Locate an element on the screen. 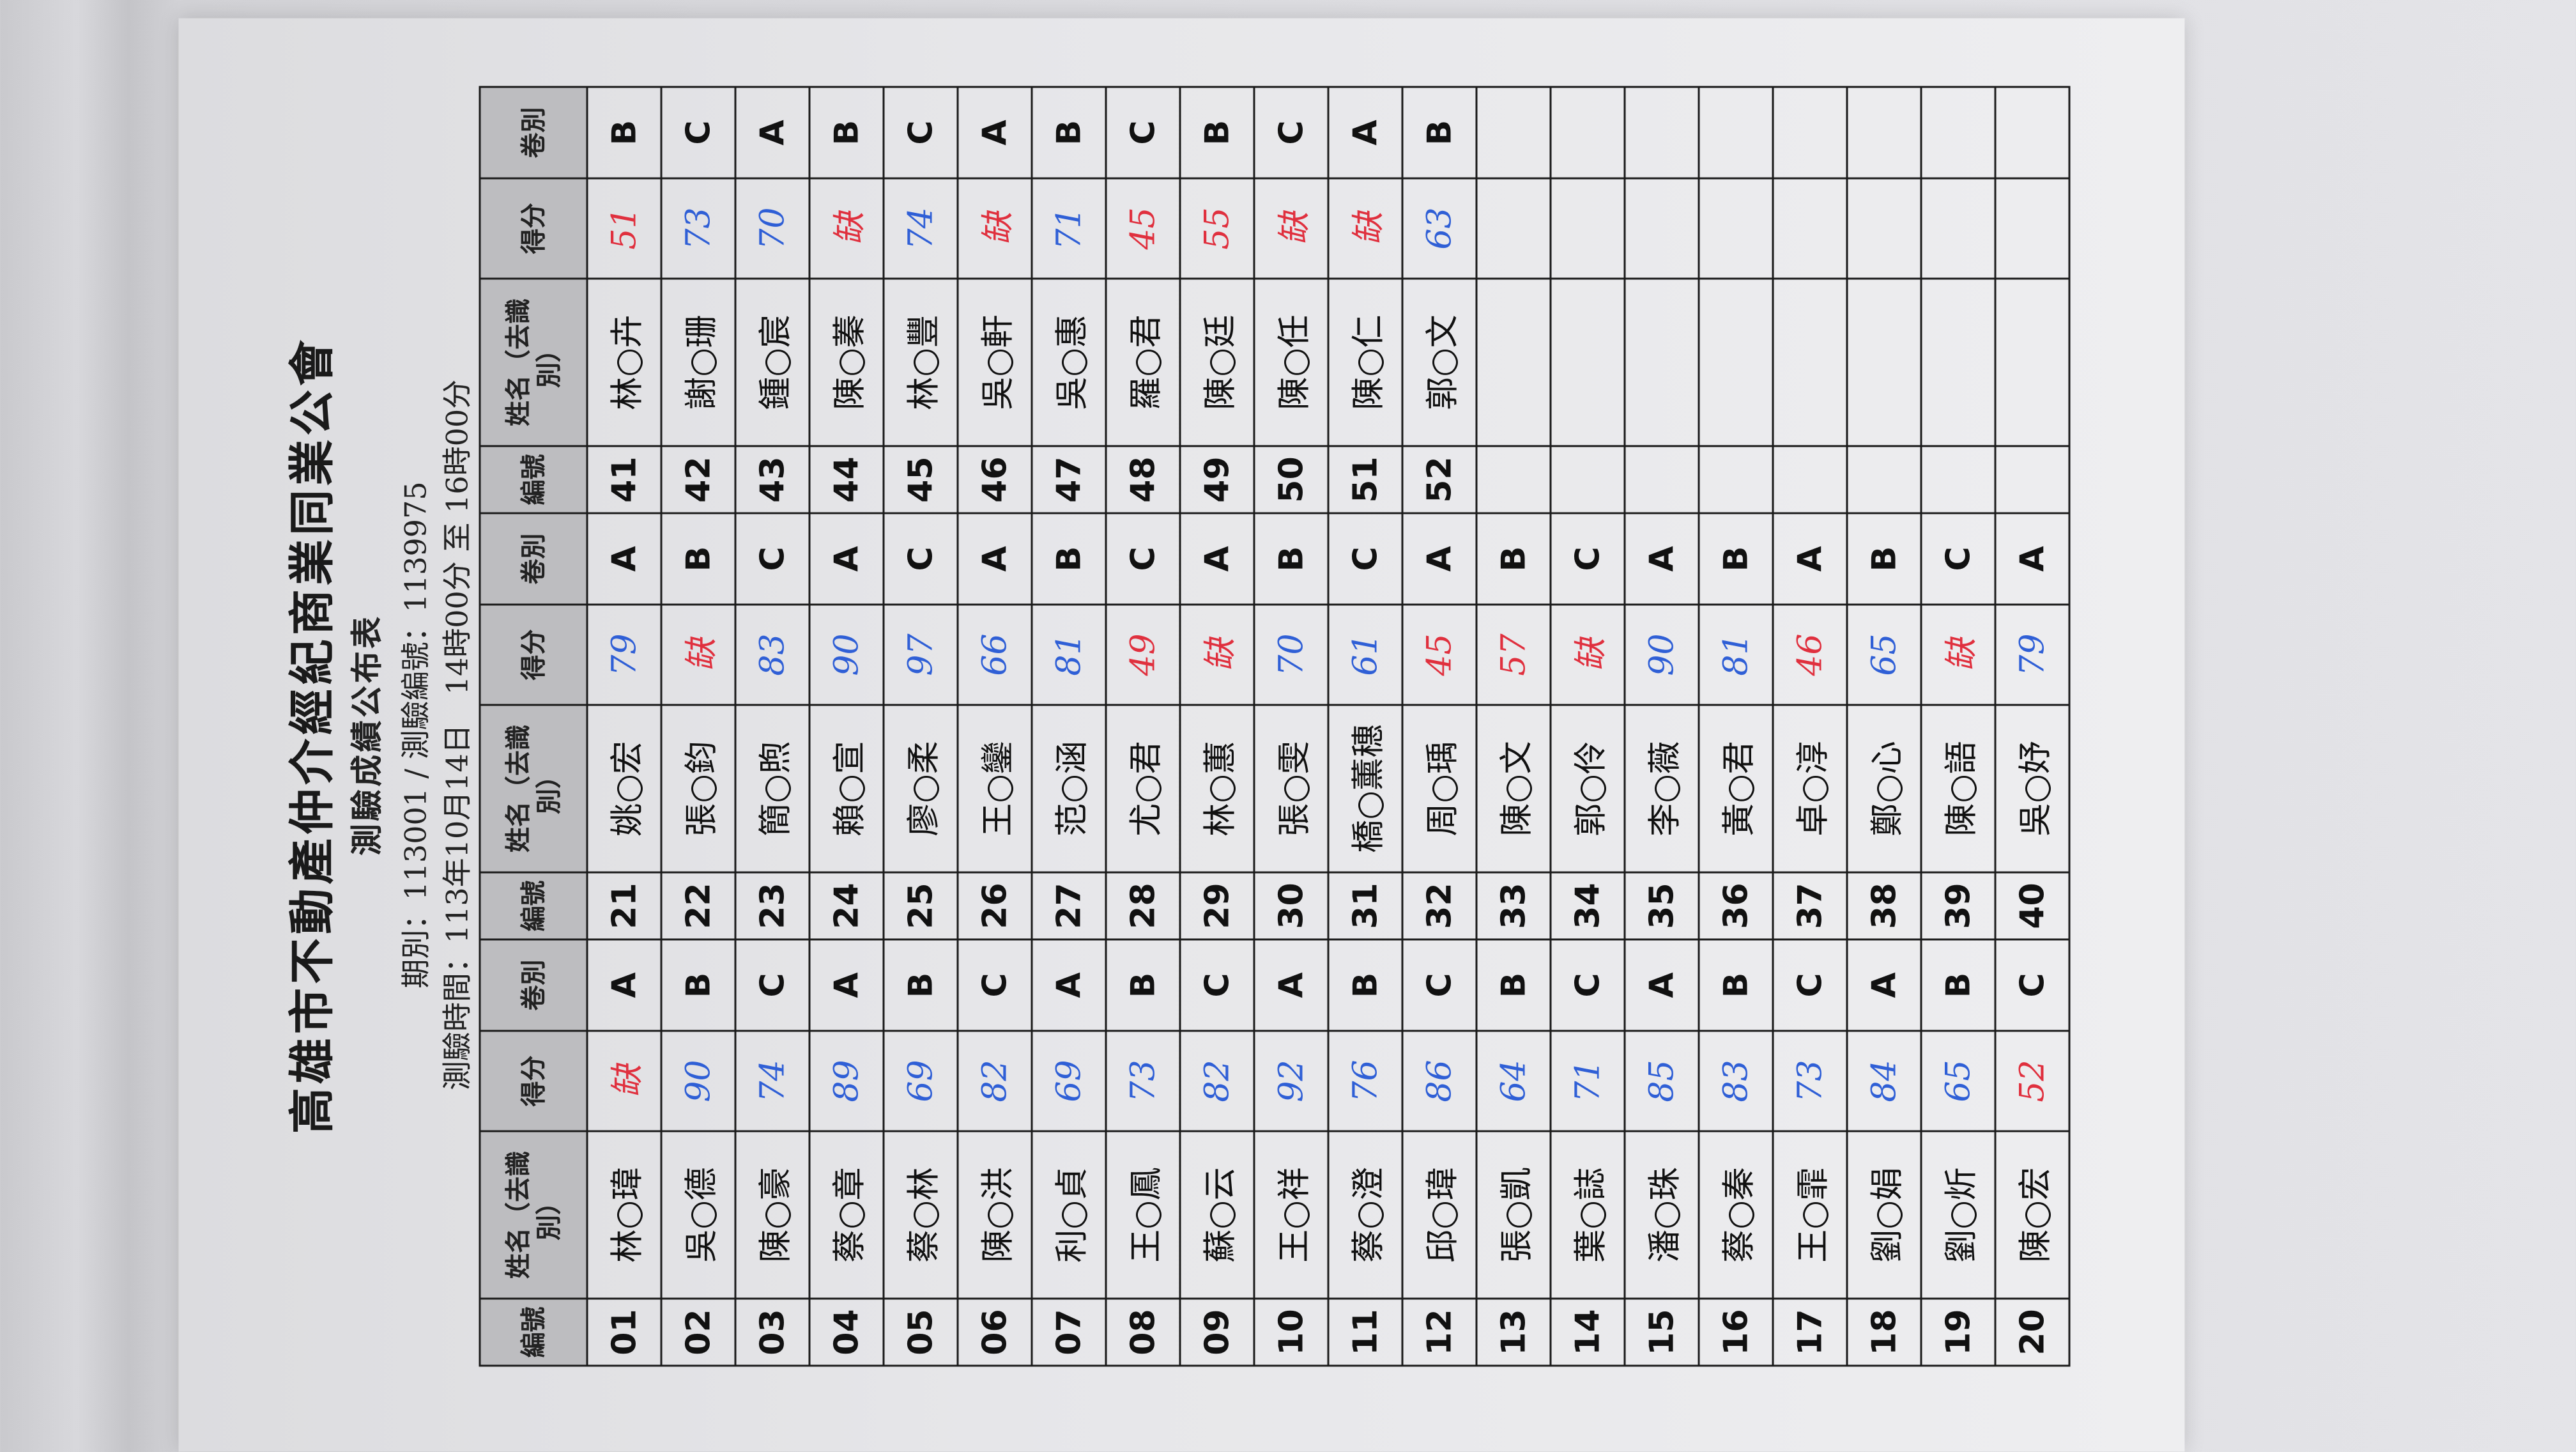  score-cell: 70 is located at coordinates (772, 228).